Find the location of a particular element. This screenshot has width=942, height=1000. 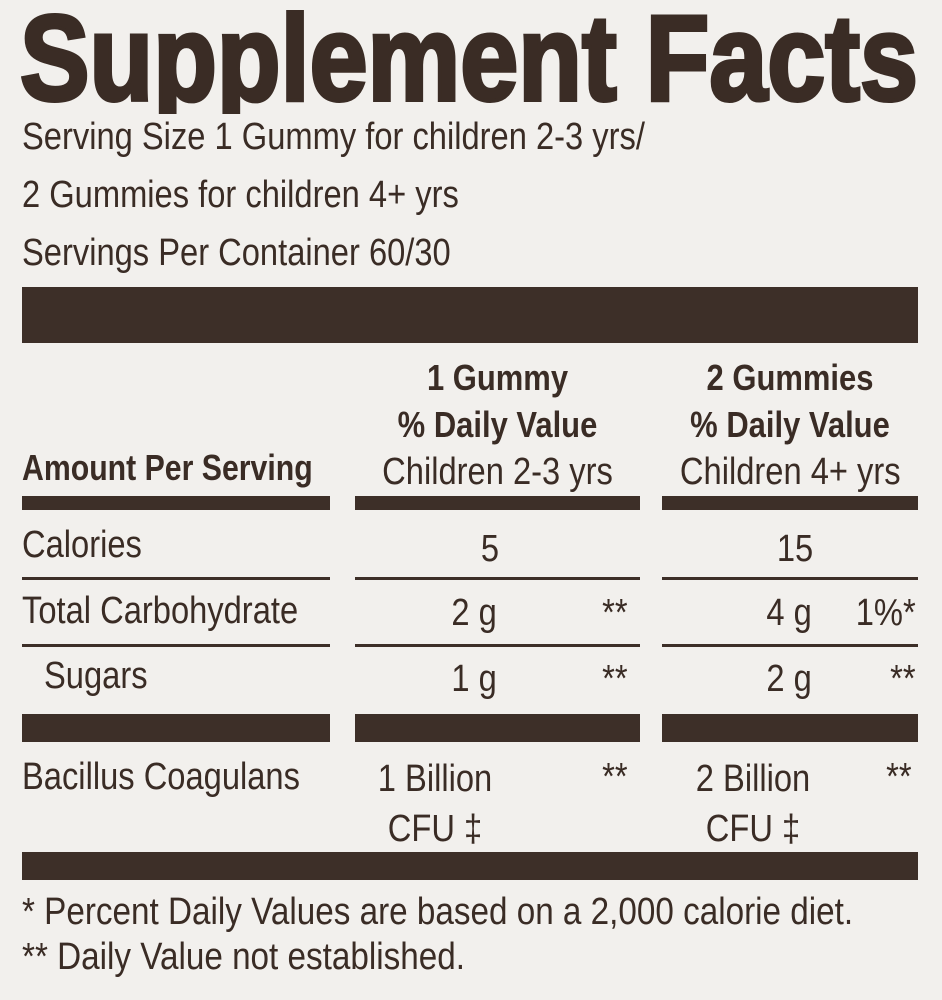

row-bacillus-col2: 2 Billion is located at coordinates (753, 779).